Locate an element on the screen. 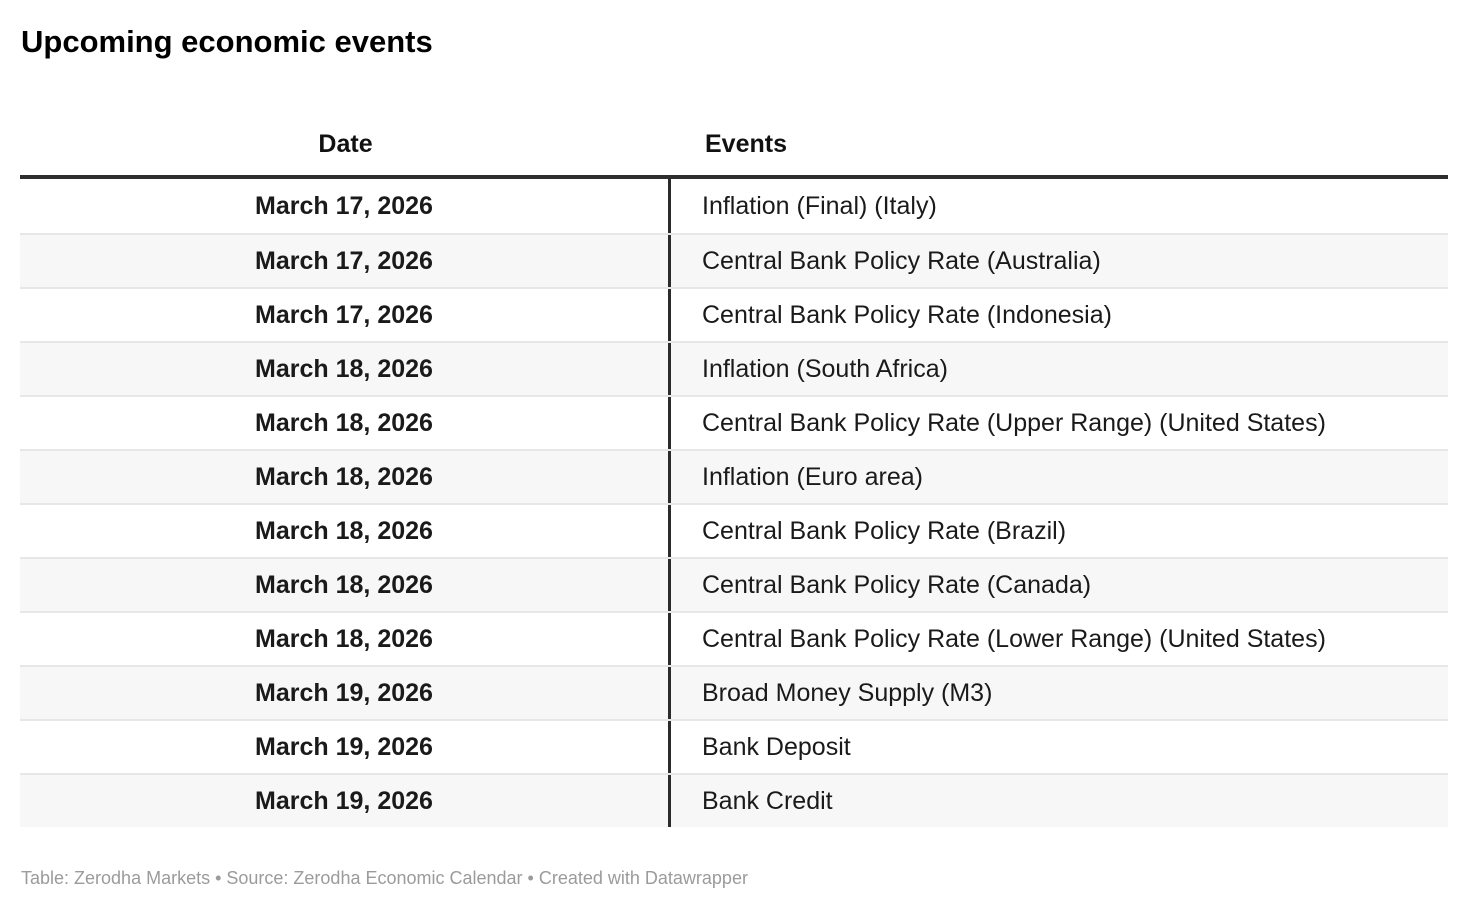  event-cell: Inflation (Euro area) is located at coordinates (812, 476).